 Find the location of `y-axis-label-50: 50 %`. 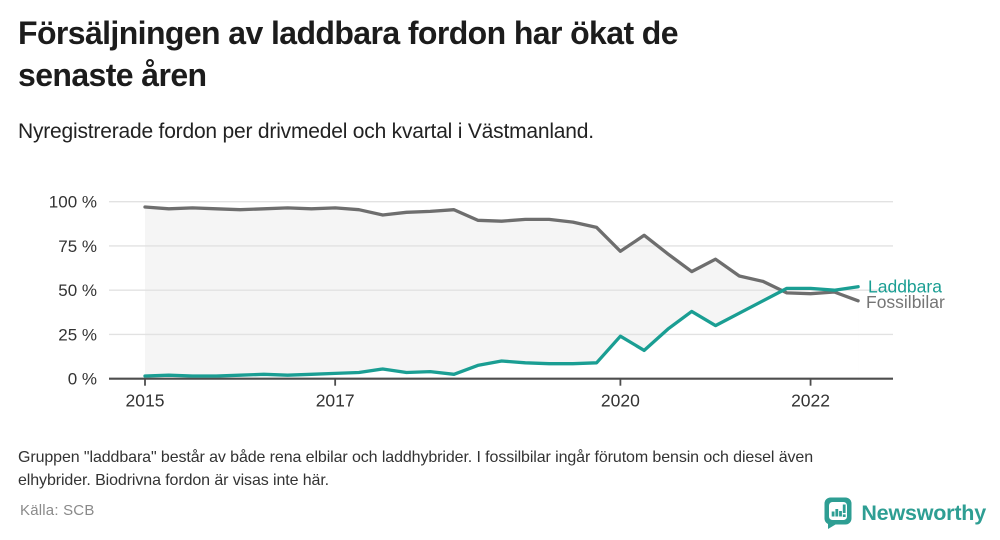

y-axis-label-50: 50 % is located at coordinates (77, 290).